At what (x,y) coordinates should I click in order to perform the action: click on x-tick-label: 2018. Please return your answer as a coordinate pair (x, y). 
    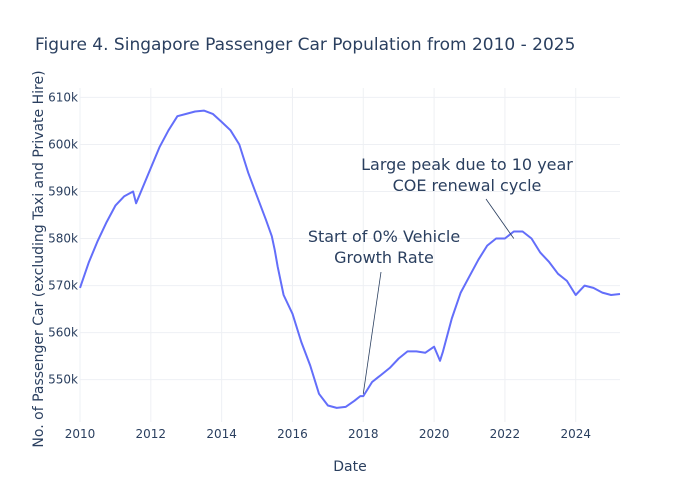
    Looking at the image, I should click on (363, 434).